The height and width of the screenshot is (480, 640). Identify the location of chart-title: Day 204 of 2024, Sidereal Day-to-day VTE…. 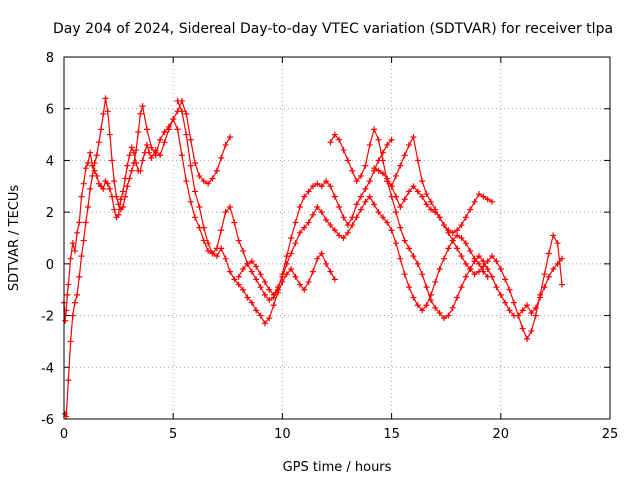
(333, 29).